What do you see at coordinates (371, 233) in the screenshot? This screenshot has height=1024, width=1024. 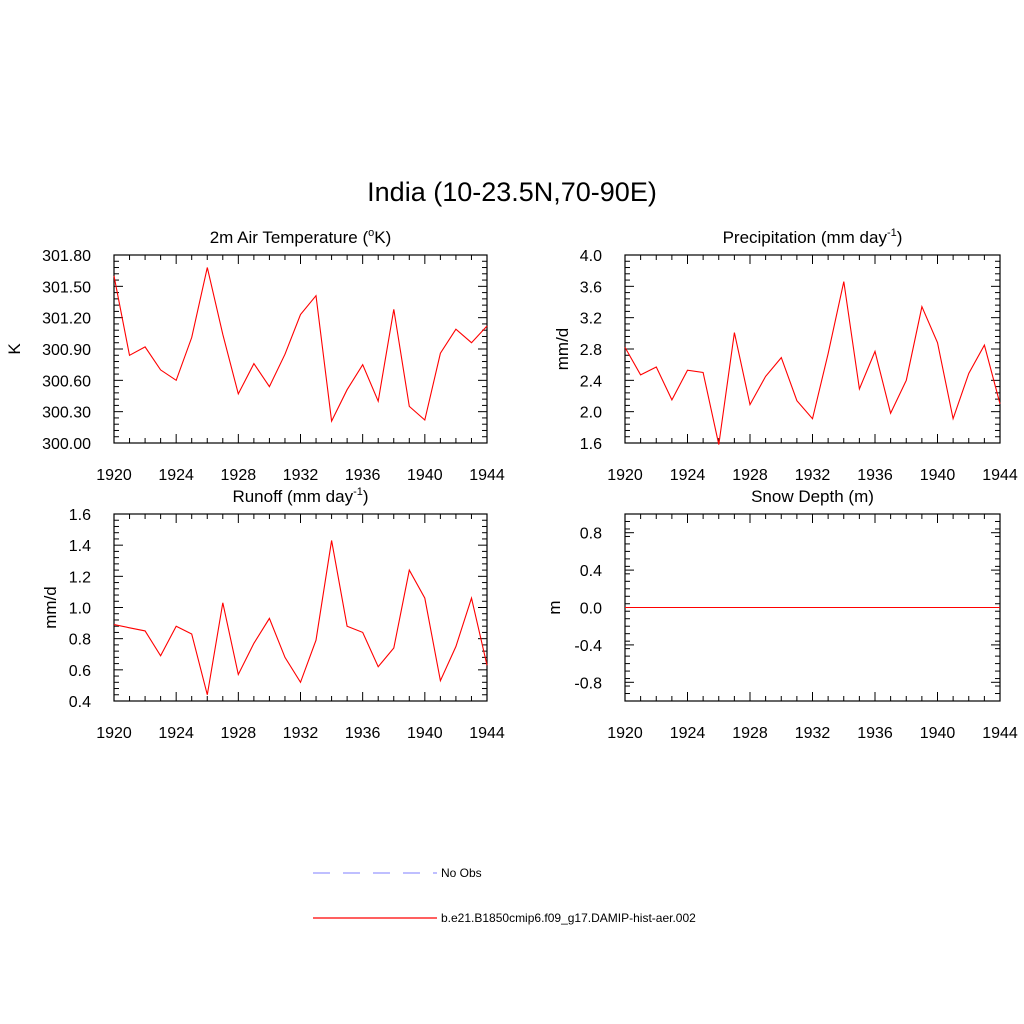 I see `panel-title-superscript: o` at bounding box center [371, 233].